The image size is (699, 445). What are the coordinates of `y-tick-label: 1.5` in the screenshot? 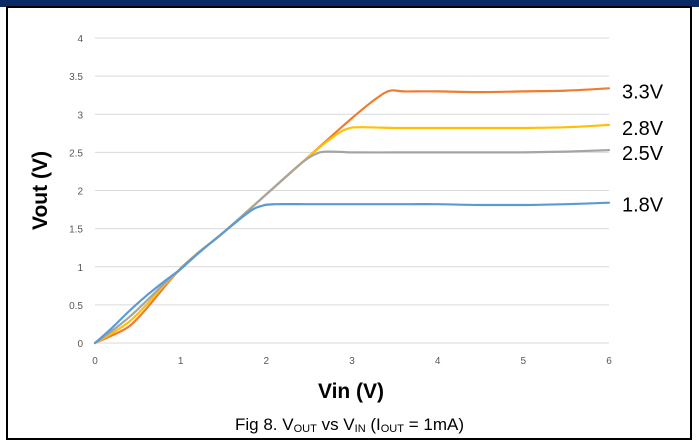 It's located at (76, 230).